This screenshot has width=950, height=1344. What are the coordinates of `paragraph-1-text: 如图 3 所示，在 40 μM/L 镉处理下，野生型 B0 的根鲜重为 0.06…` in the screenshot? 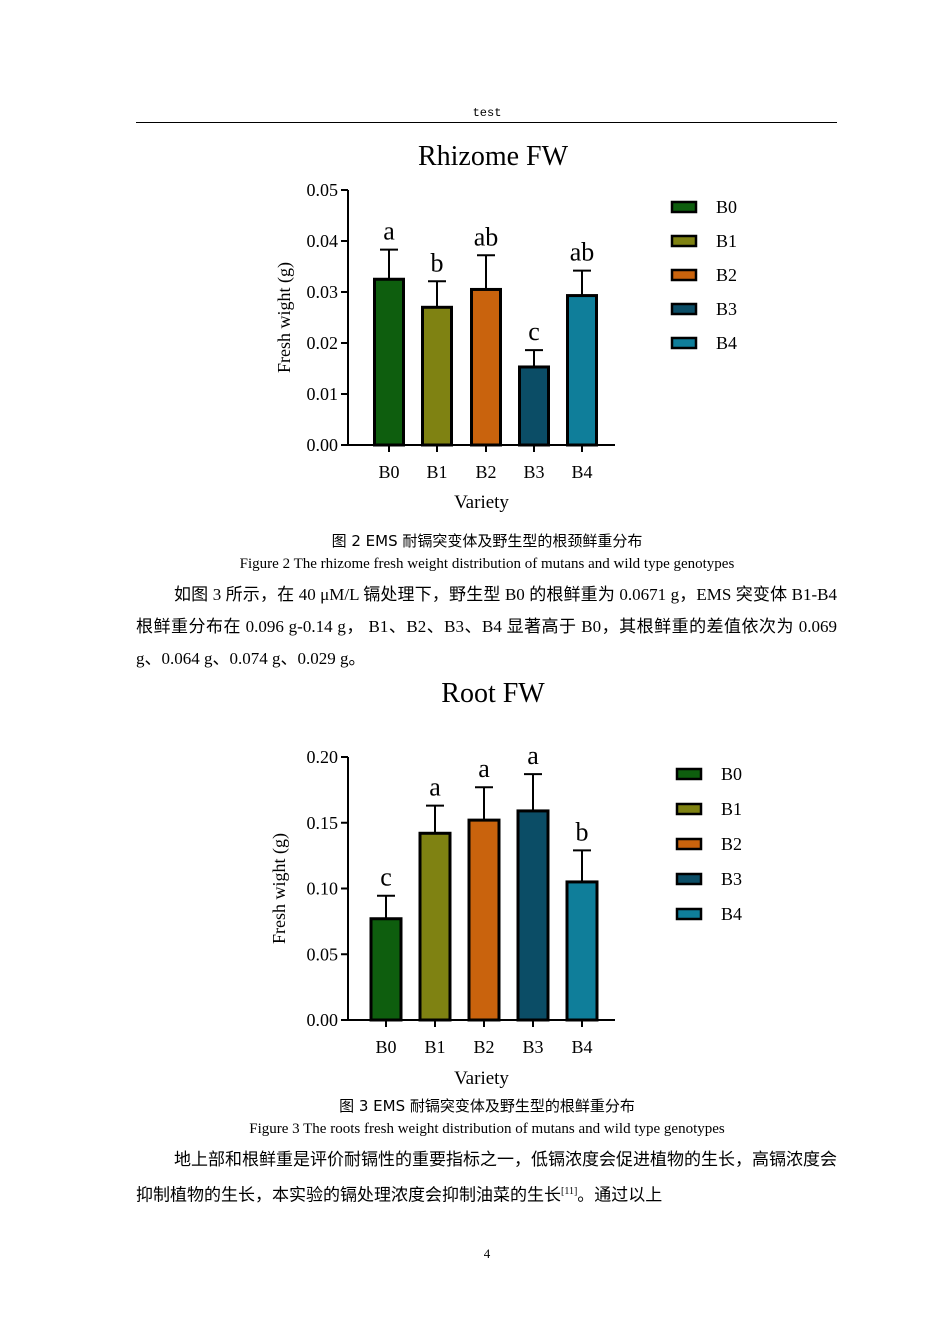 It's located at (486, 626).